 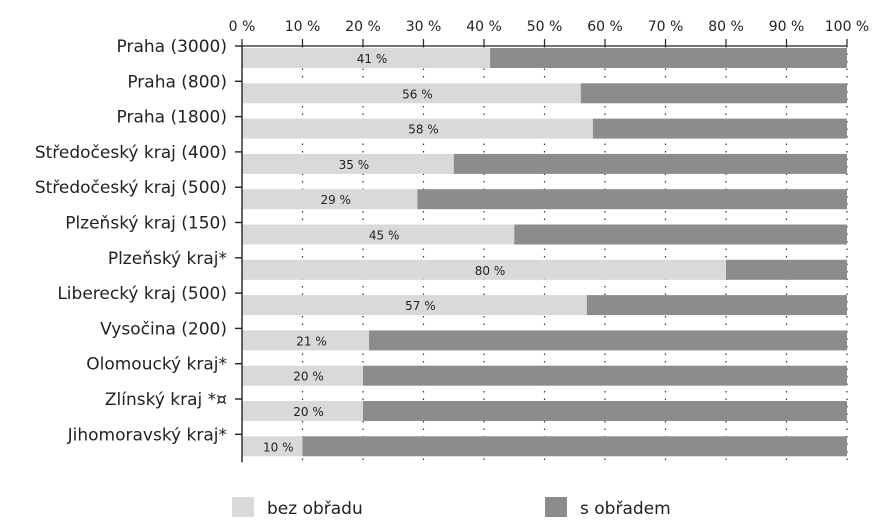 What do you see at coordinates (490, 271) in the screenshot?
I see `data-label: 80 %` at bounding box center [490, 271].